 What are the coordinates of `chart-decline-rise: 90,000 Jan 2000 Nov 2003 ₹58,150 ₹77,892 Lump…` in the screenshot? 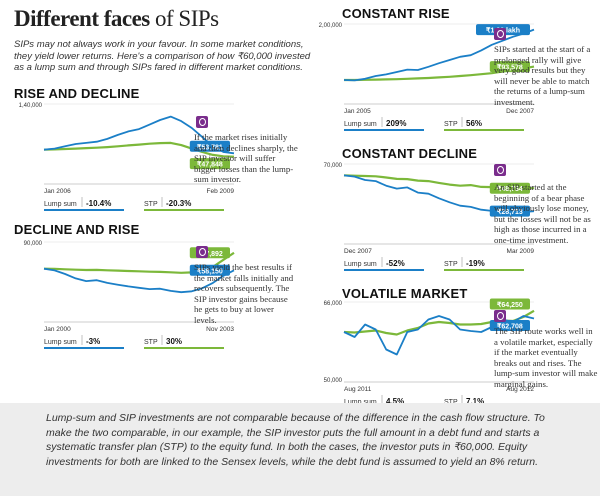 It's located at (129, 295).